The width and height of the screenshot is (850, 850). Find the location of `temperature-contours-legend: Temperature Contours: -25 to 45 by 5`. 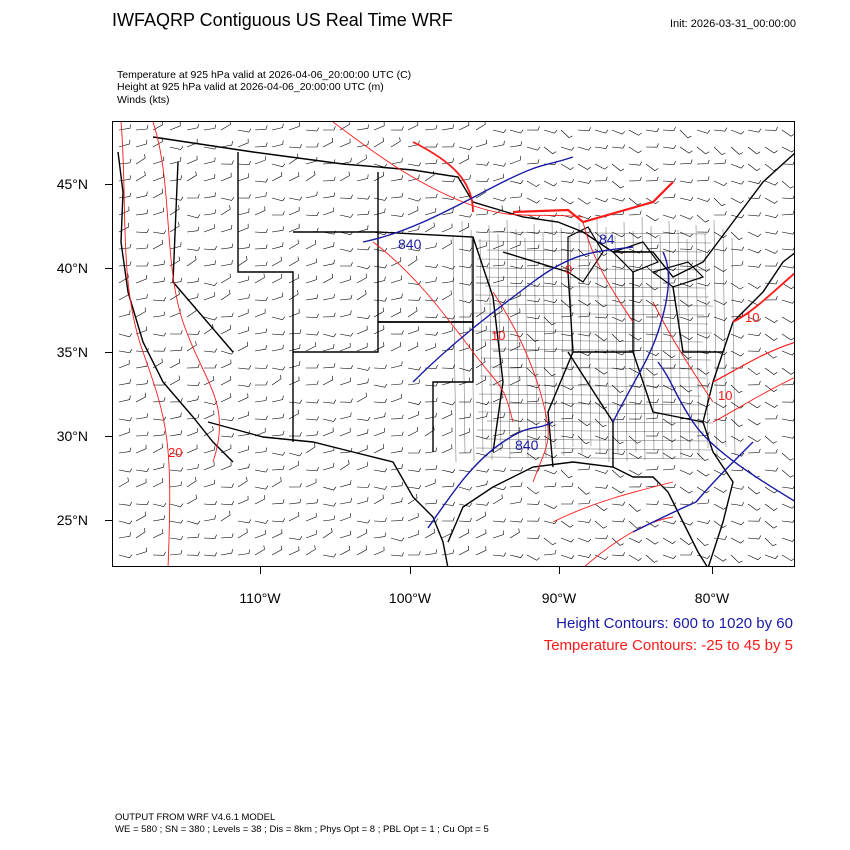

temperature-contours-legend: Temperature Contours: -25 to 45 by 5 is located at coordinates (668, 645).